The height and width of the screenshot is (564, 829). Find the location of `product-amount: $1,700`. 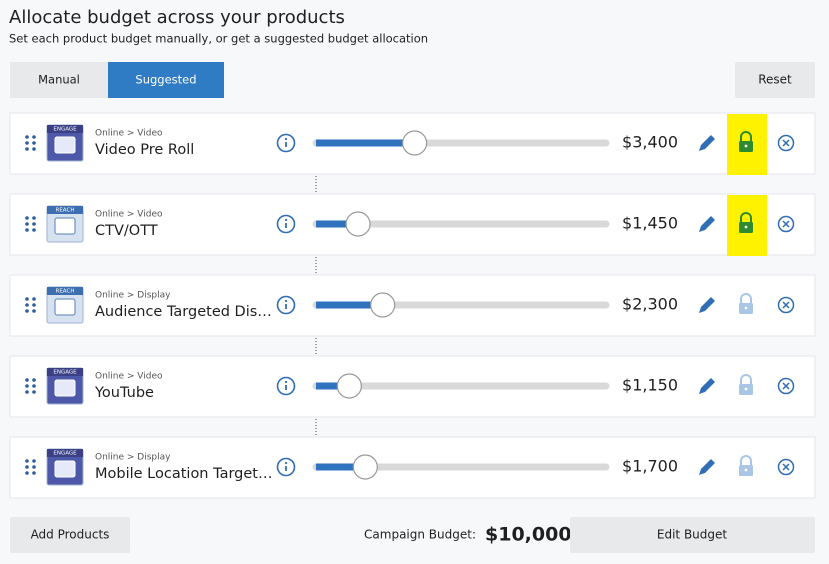

product-amount: $1,700 is located at coordinates (650, 466).